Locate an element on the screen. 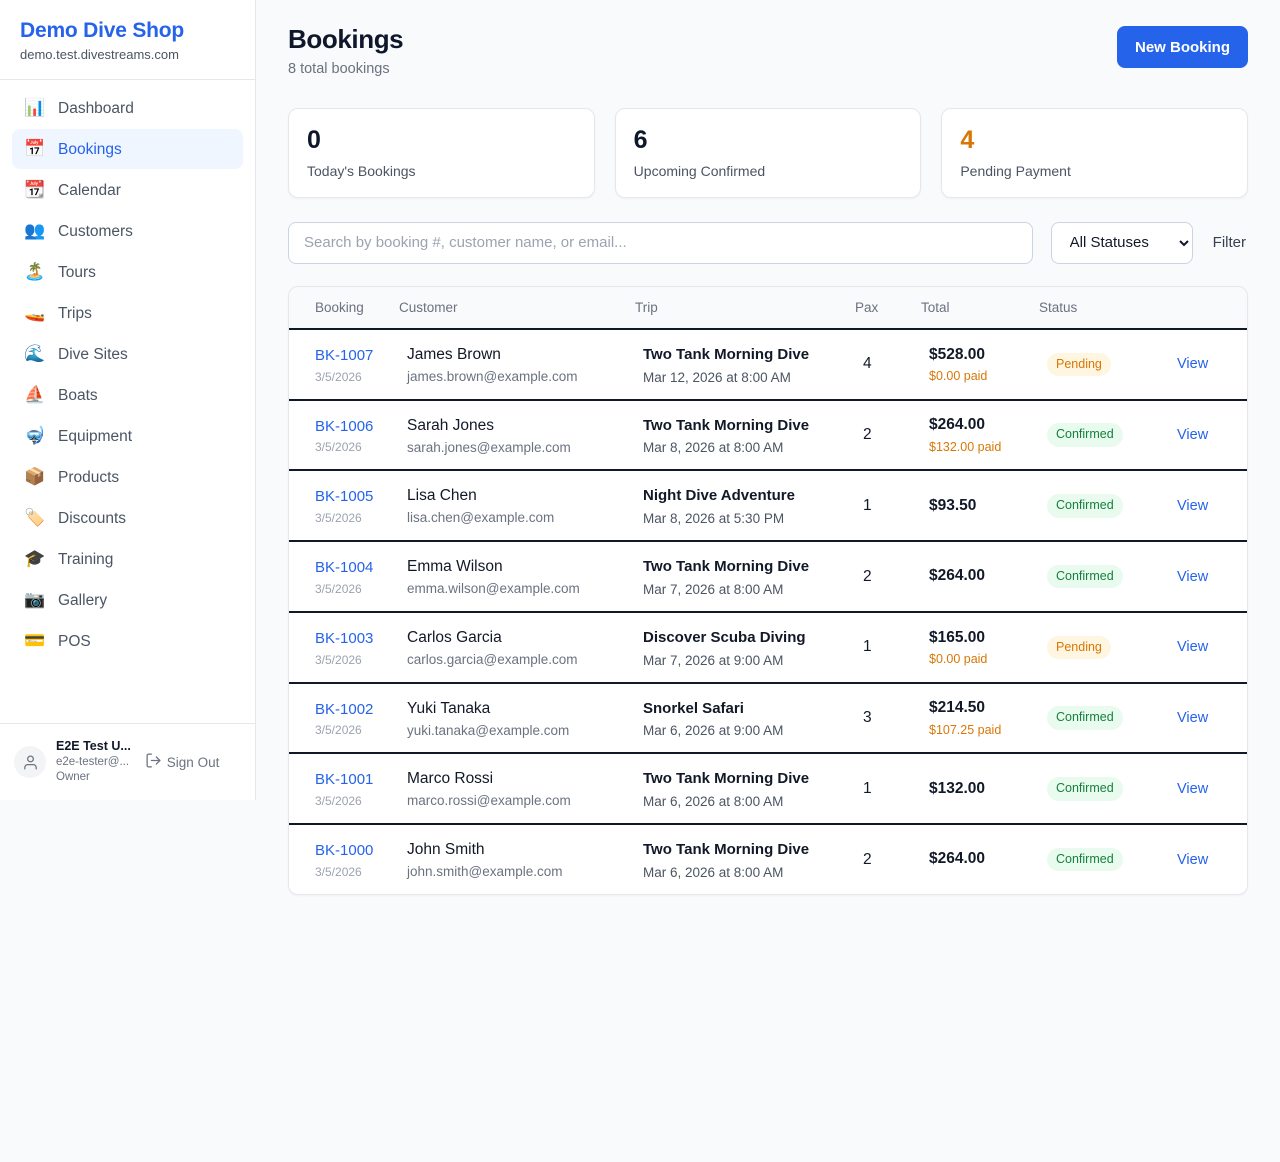 Image resolution: width=1280 pixels, height=1162 pixels. booking-id-link: BK-1005 is located at coordinates (344, 497).